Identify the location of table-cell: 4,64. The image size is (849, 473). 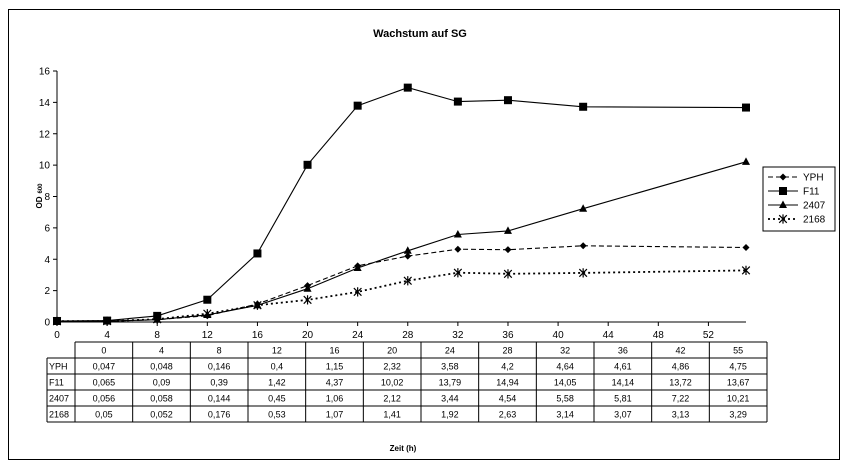
(565, 367).